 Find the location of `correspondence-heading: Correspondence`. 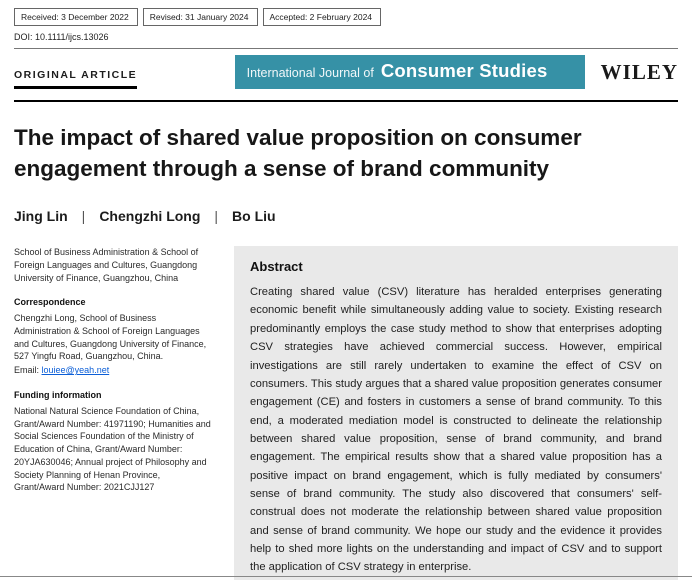

correspondence-heading: Correspondence is located at coordinates (50, 302).